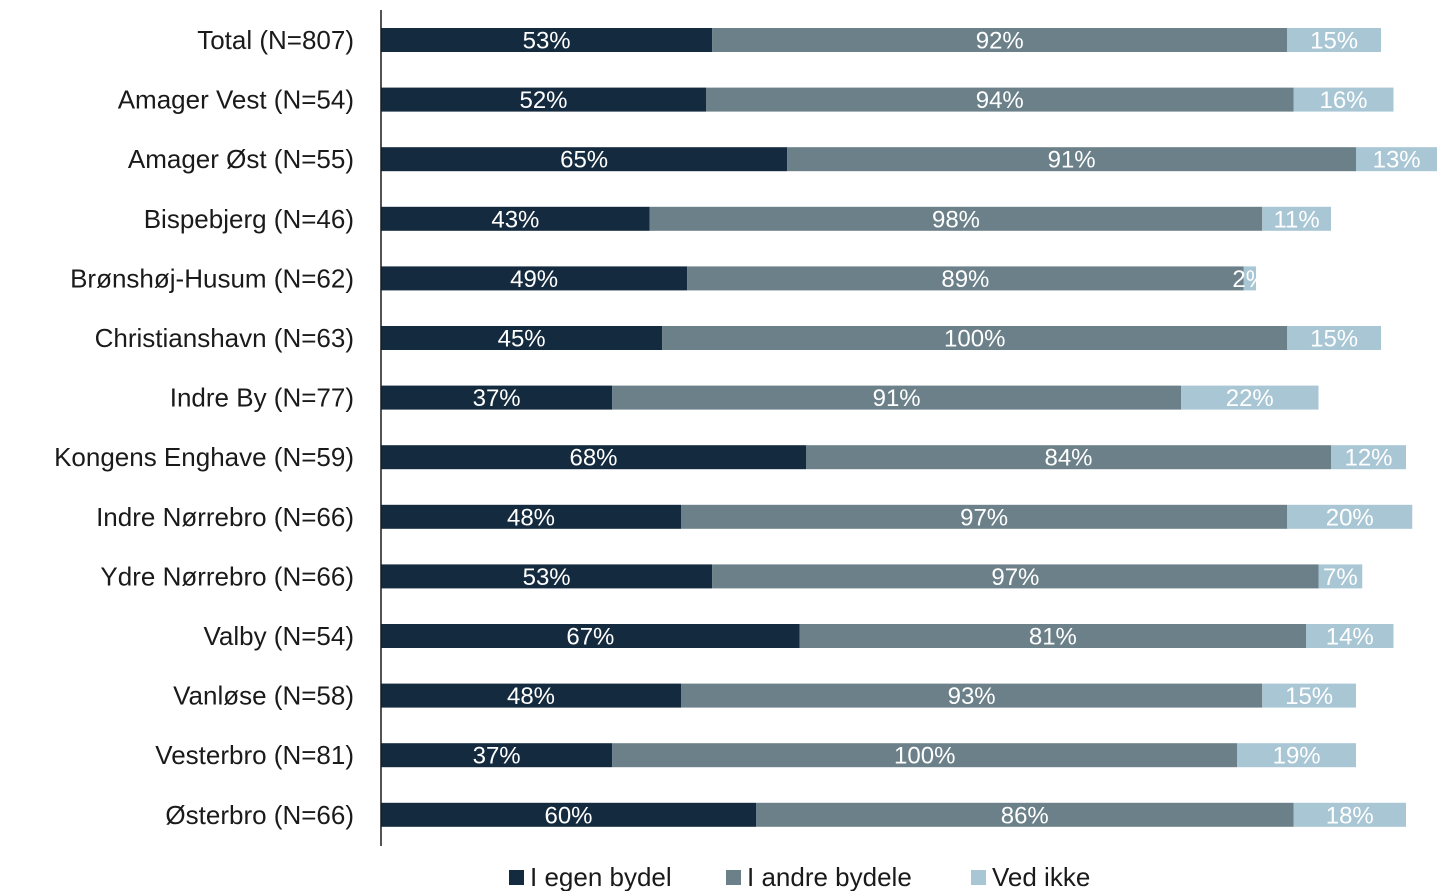 Image resolution: width=1437 pixels, height=891 pixels. What do you see at coordinates (224, 338) in the screenshot?
I see `category-label: Christianshavn (N=63)` at bounding box center [224, 338].